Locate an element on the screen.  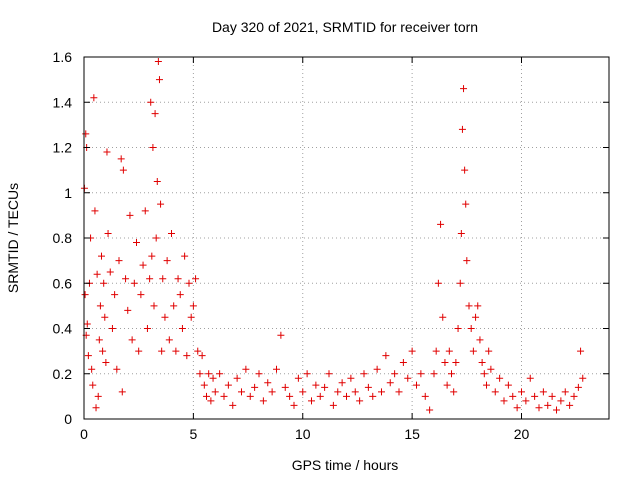
x-tick-labels: 0 5 10 15 20 is located at coordinates (304, 434).